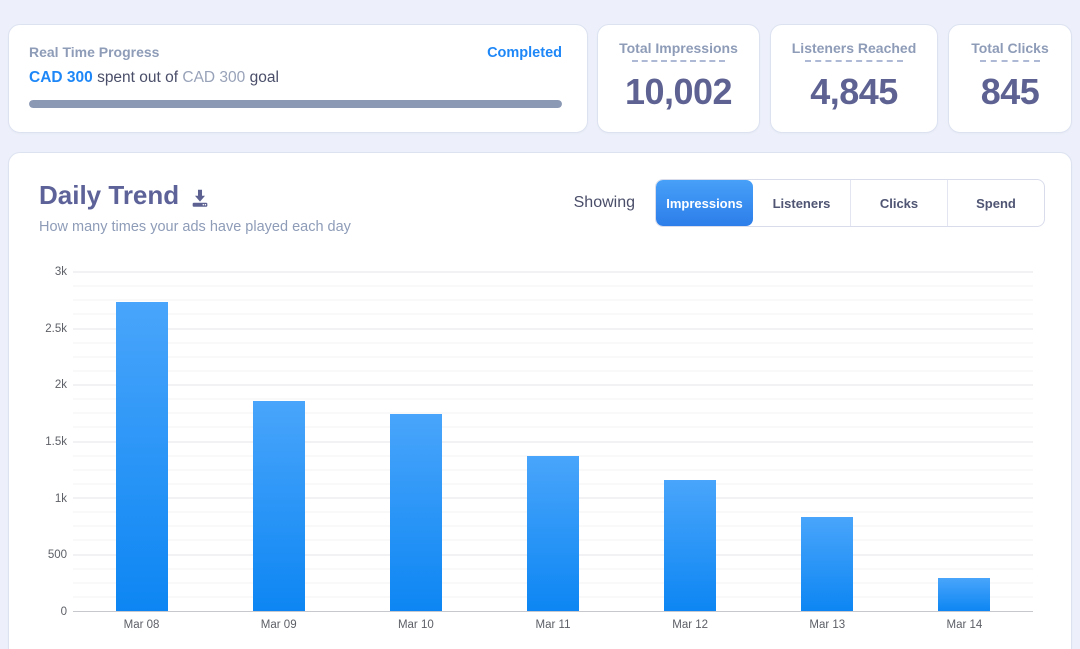 The height and width of the screenshot is (649, 1080). I want to click on progress-fill, so click(295, 104).